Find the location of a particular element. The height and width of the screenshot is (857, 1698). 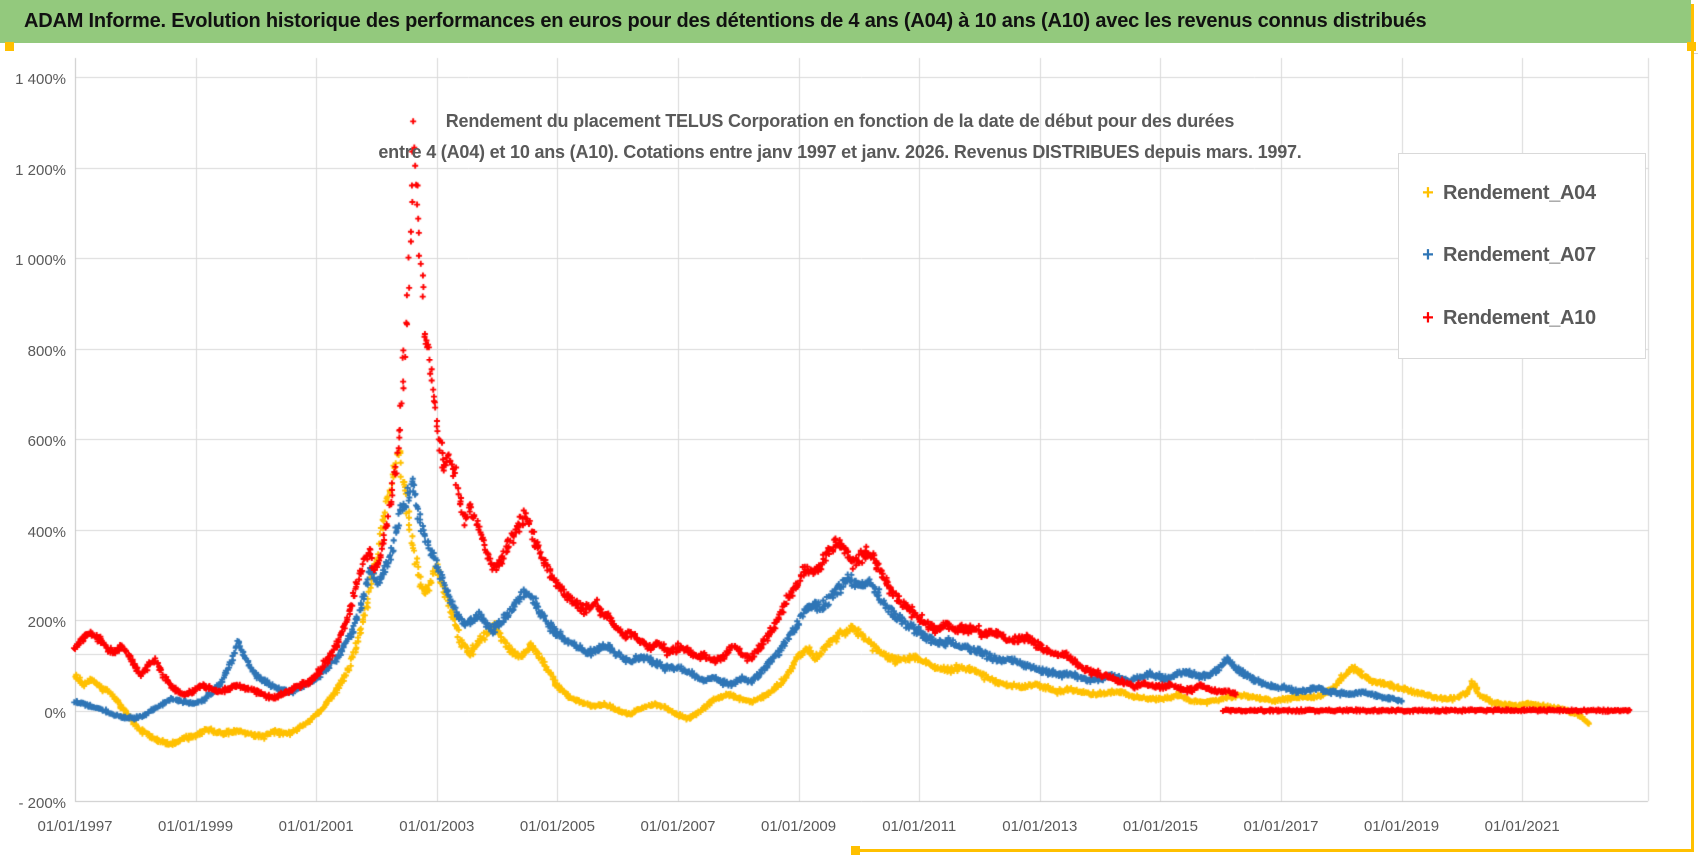

y-axis-tick-label: 0% is located at coordinates (55, 713).